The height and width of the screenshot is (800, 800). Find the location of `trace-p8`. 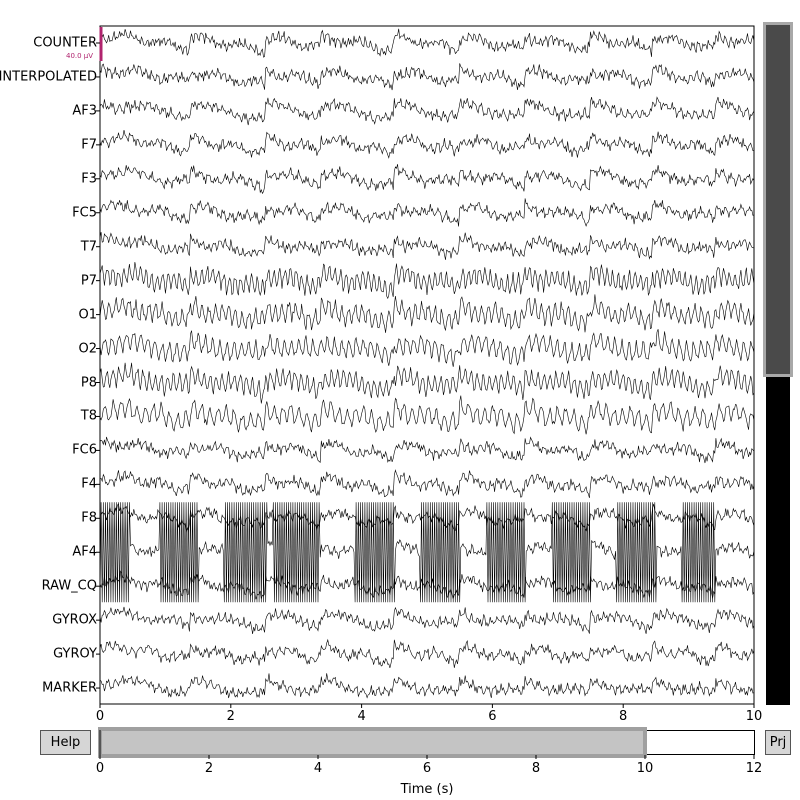

trace-p8 is located at coordinates (427, 383).